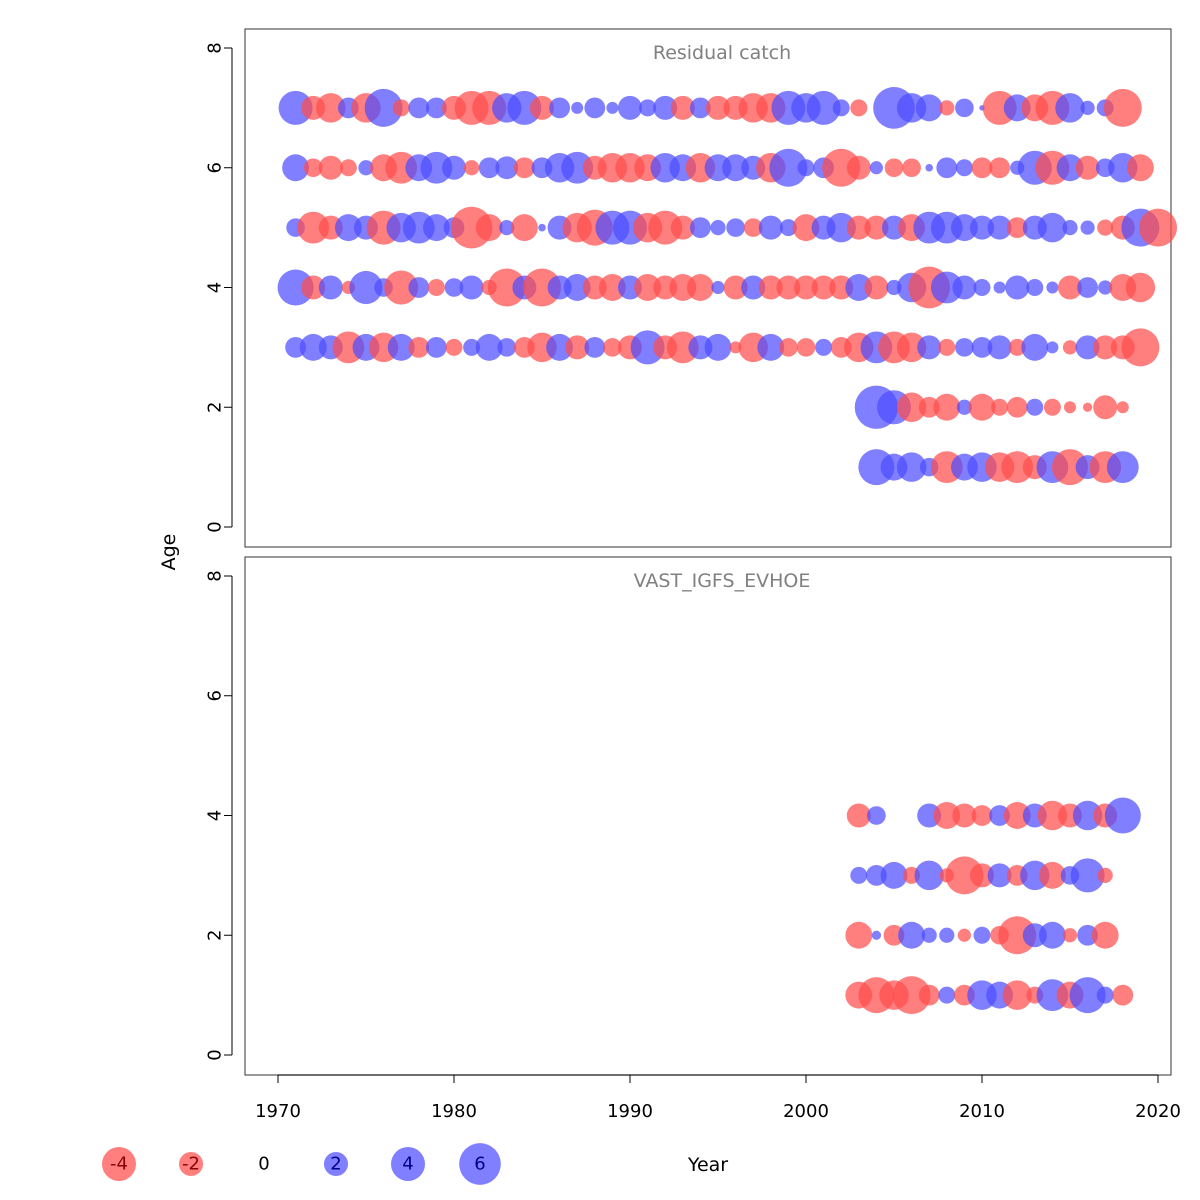  What do you see at coordinates (301, 1164) in the screenshot?
I see `legend: -4 -2 0 2 4 6` at bounding box center [301, 1164].